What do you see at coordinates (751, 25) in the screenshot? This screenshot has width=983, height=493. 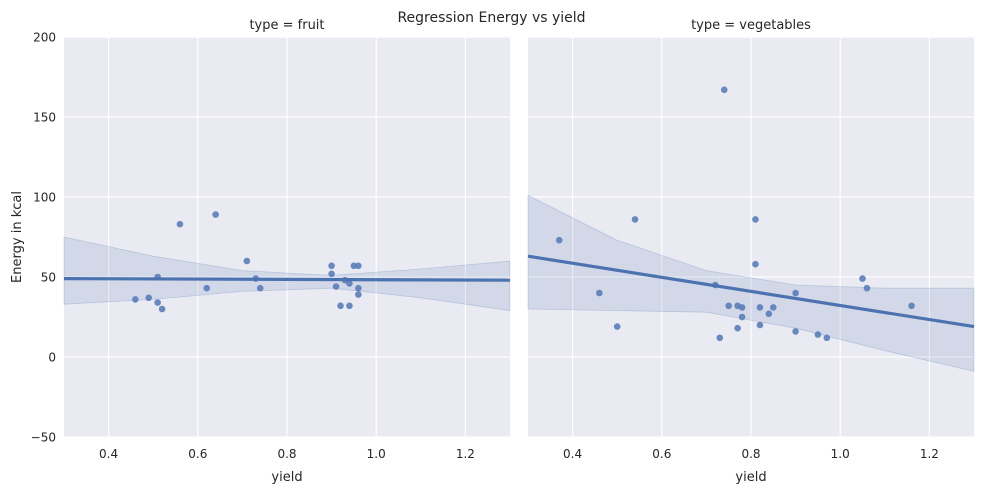 I see `facet-title: type = vegetables` at bounding box center [751, 25].